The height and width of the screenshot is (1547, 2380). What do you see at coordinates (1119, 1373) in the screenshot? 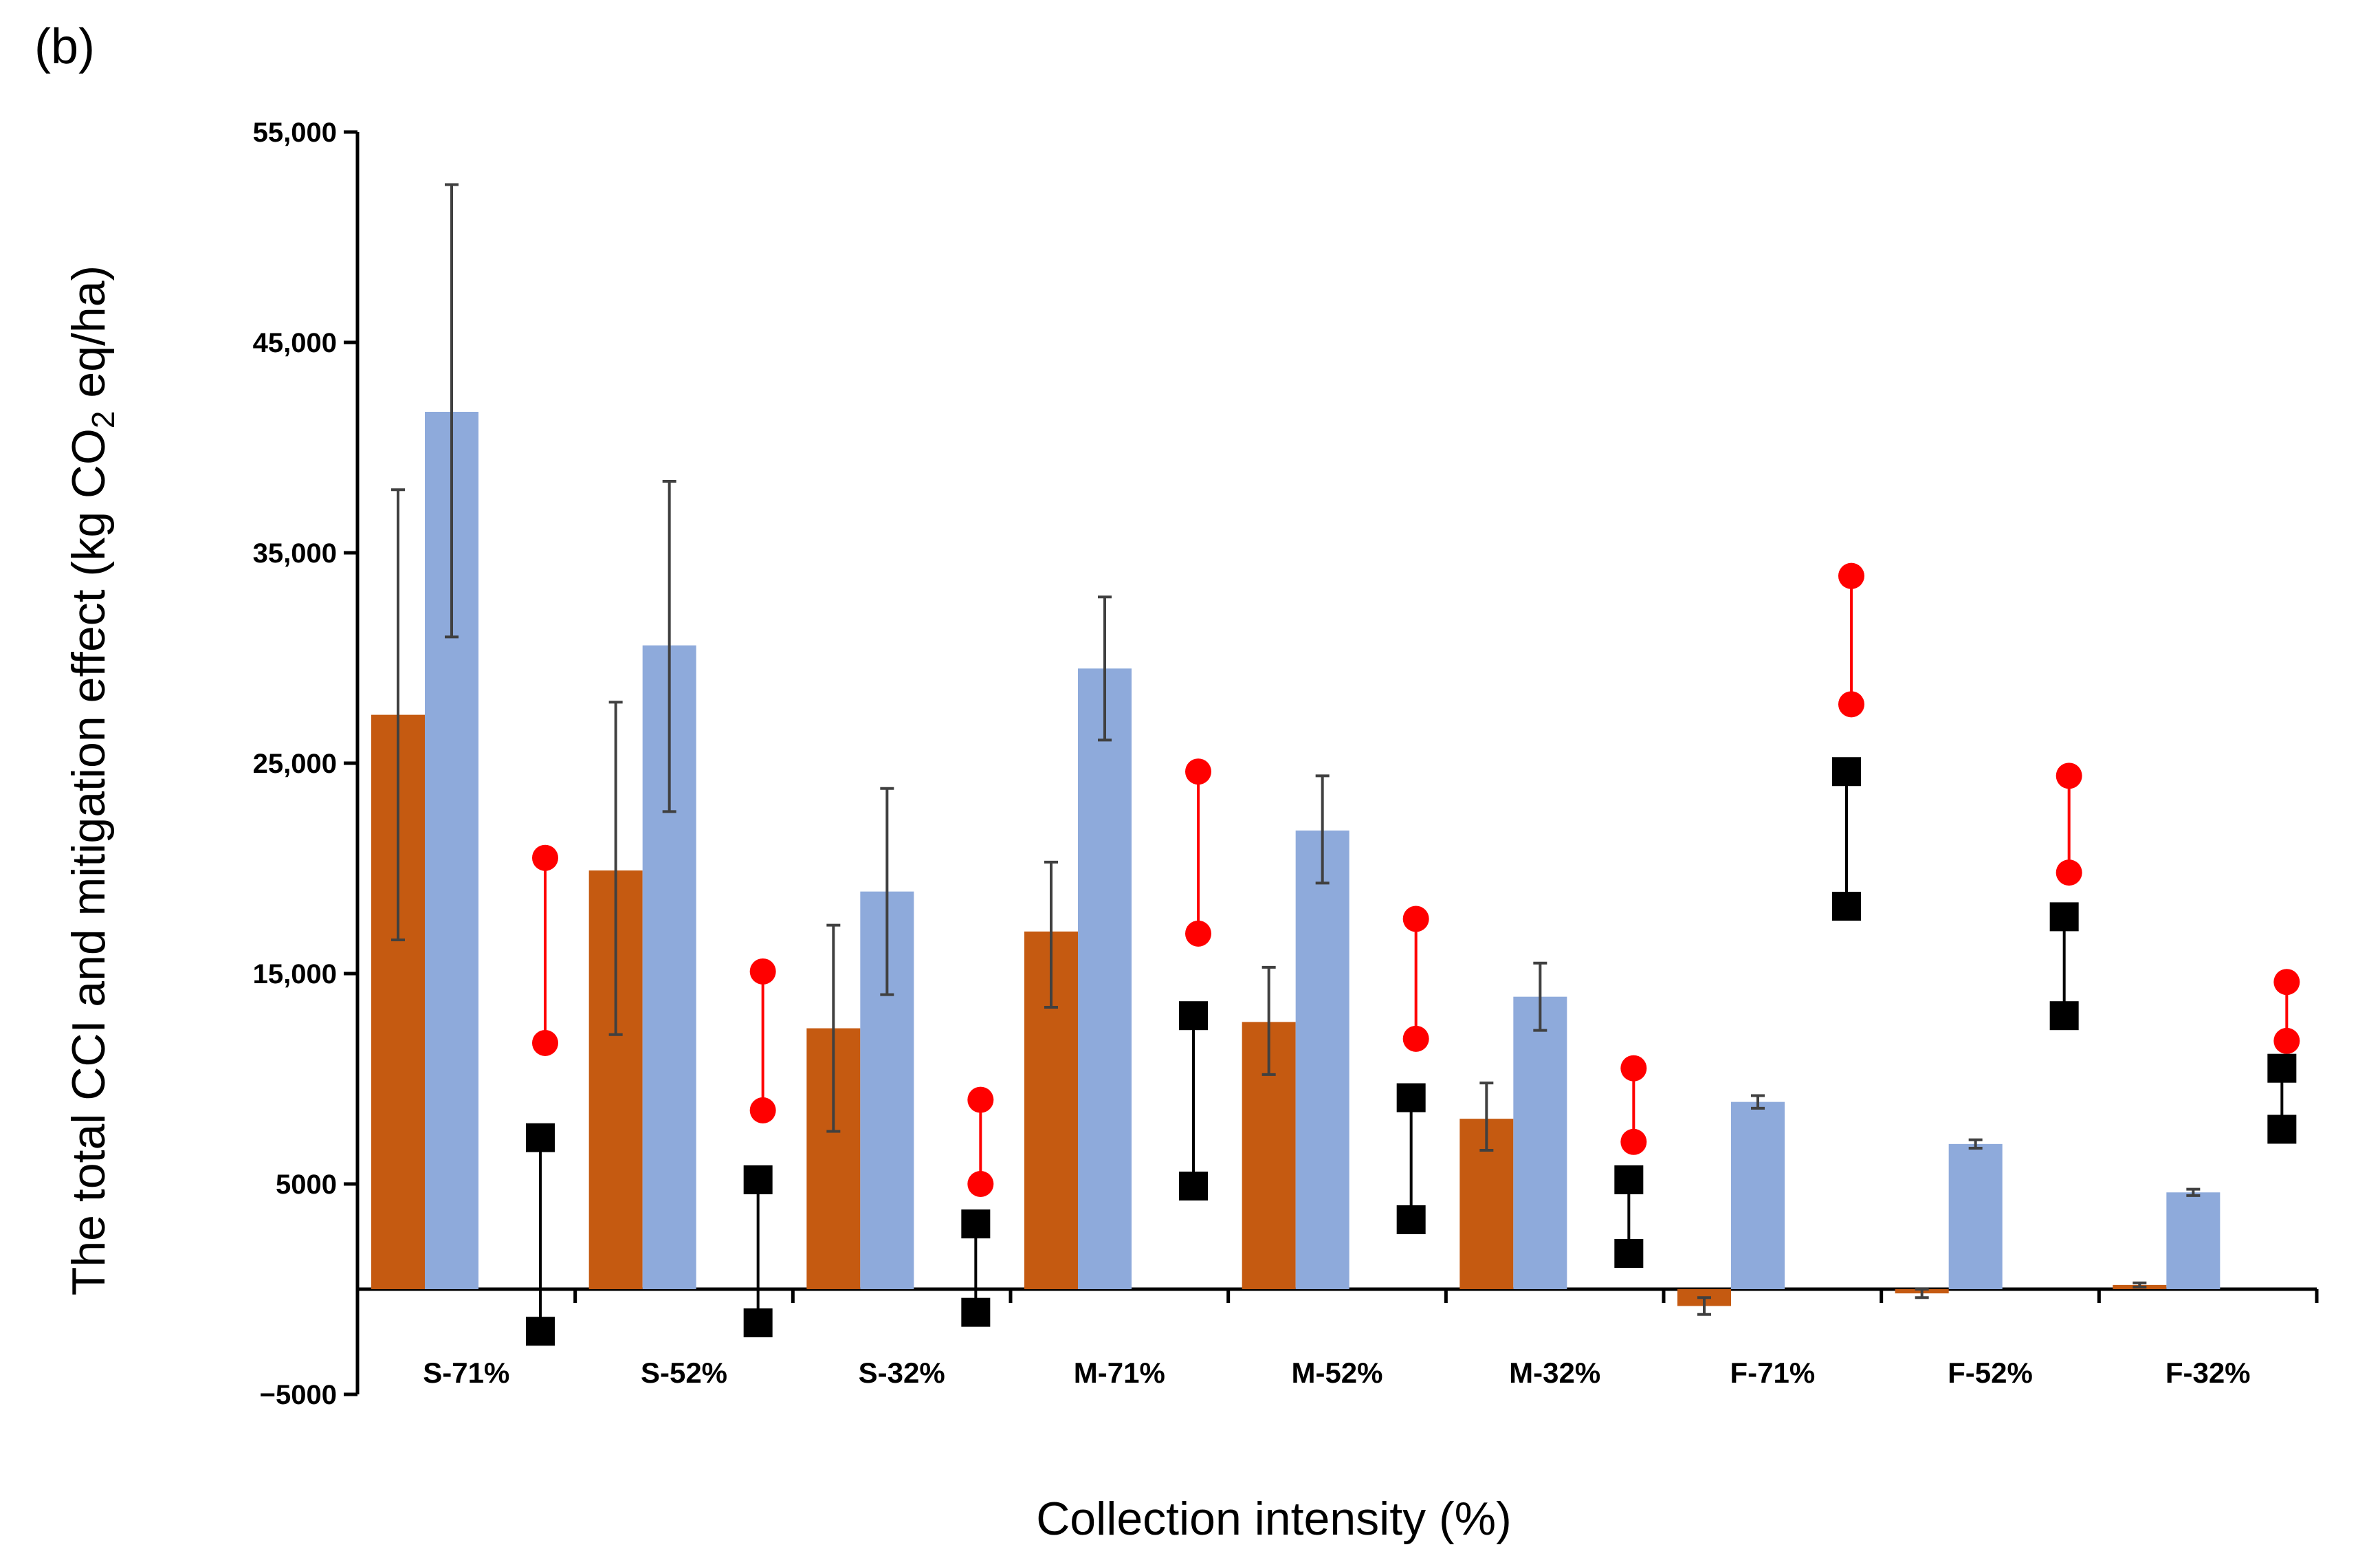
I see `x-category-label: M-71%` at bounding box center [1119, 1373].